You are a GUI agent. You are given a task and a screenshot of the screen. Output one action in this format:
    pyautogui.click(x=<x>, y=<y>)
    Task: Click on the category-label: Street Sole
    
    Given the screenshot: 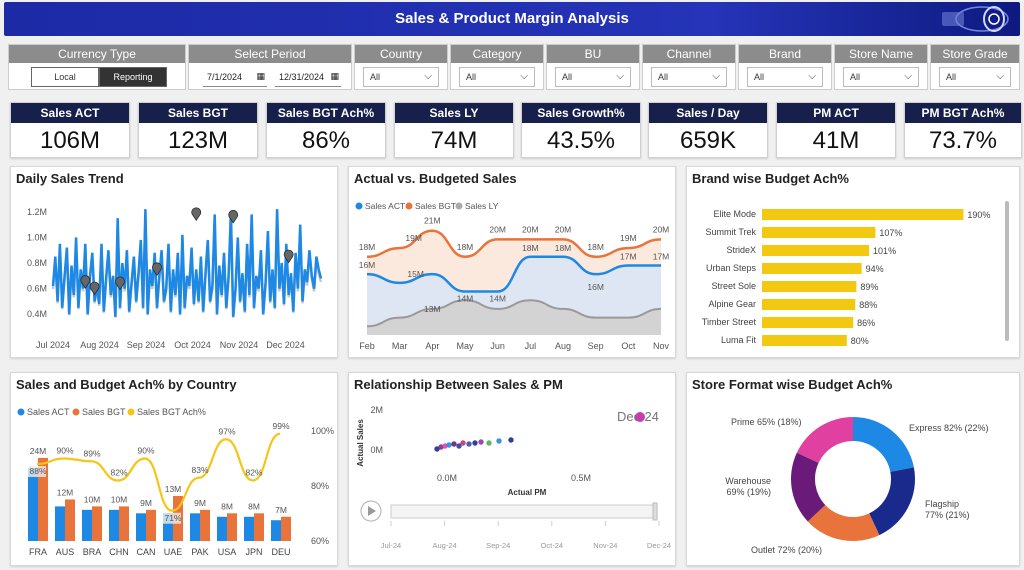 What is the action you would take?
    pyautogui.click(x=733, y=286)
    